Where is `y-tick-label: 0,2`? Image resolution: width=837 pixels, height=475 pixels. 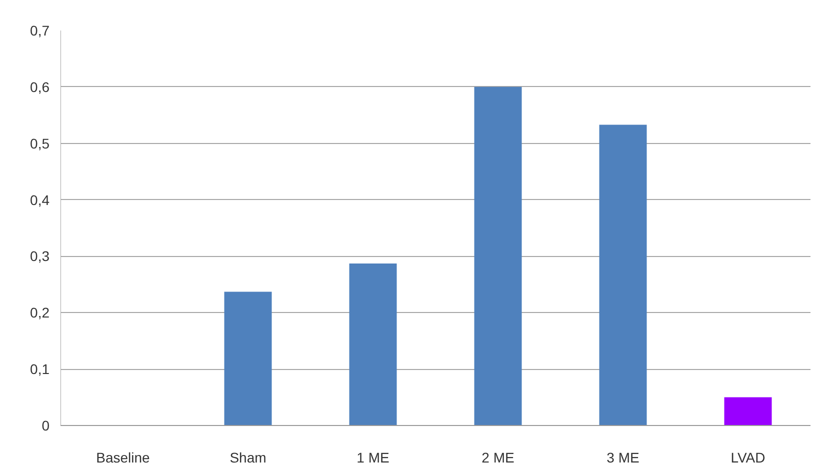 y-tick-label: 0,2 is located at coordinates (40, 312).